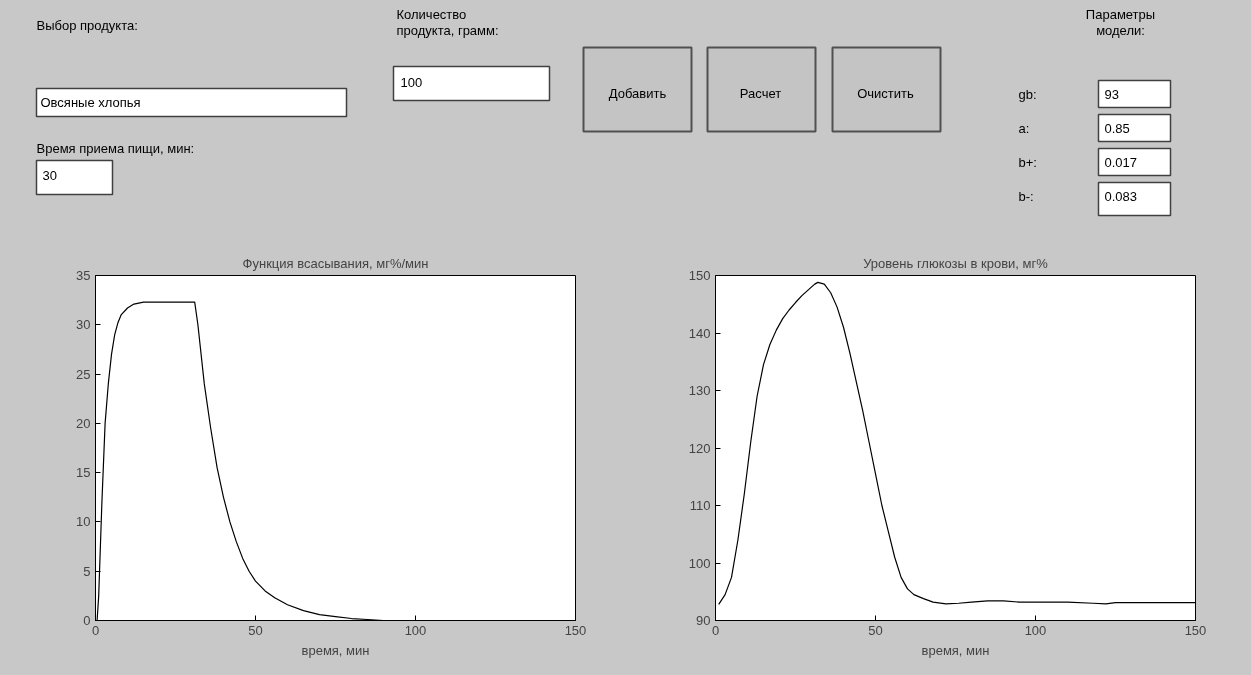 This screenshot has width=1251, height=675. What do you see at coordinates (956, 263) in the screenshot?
I see `chart-title: Уровень глюкозы в крови, мг%` at bounding box center [956, 263].